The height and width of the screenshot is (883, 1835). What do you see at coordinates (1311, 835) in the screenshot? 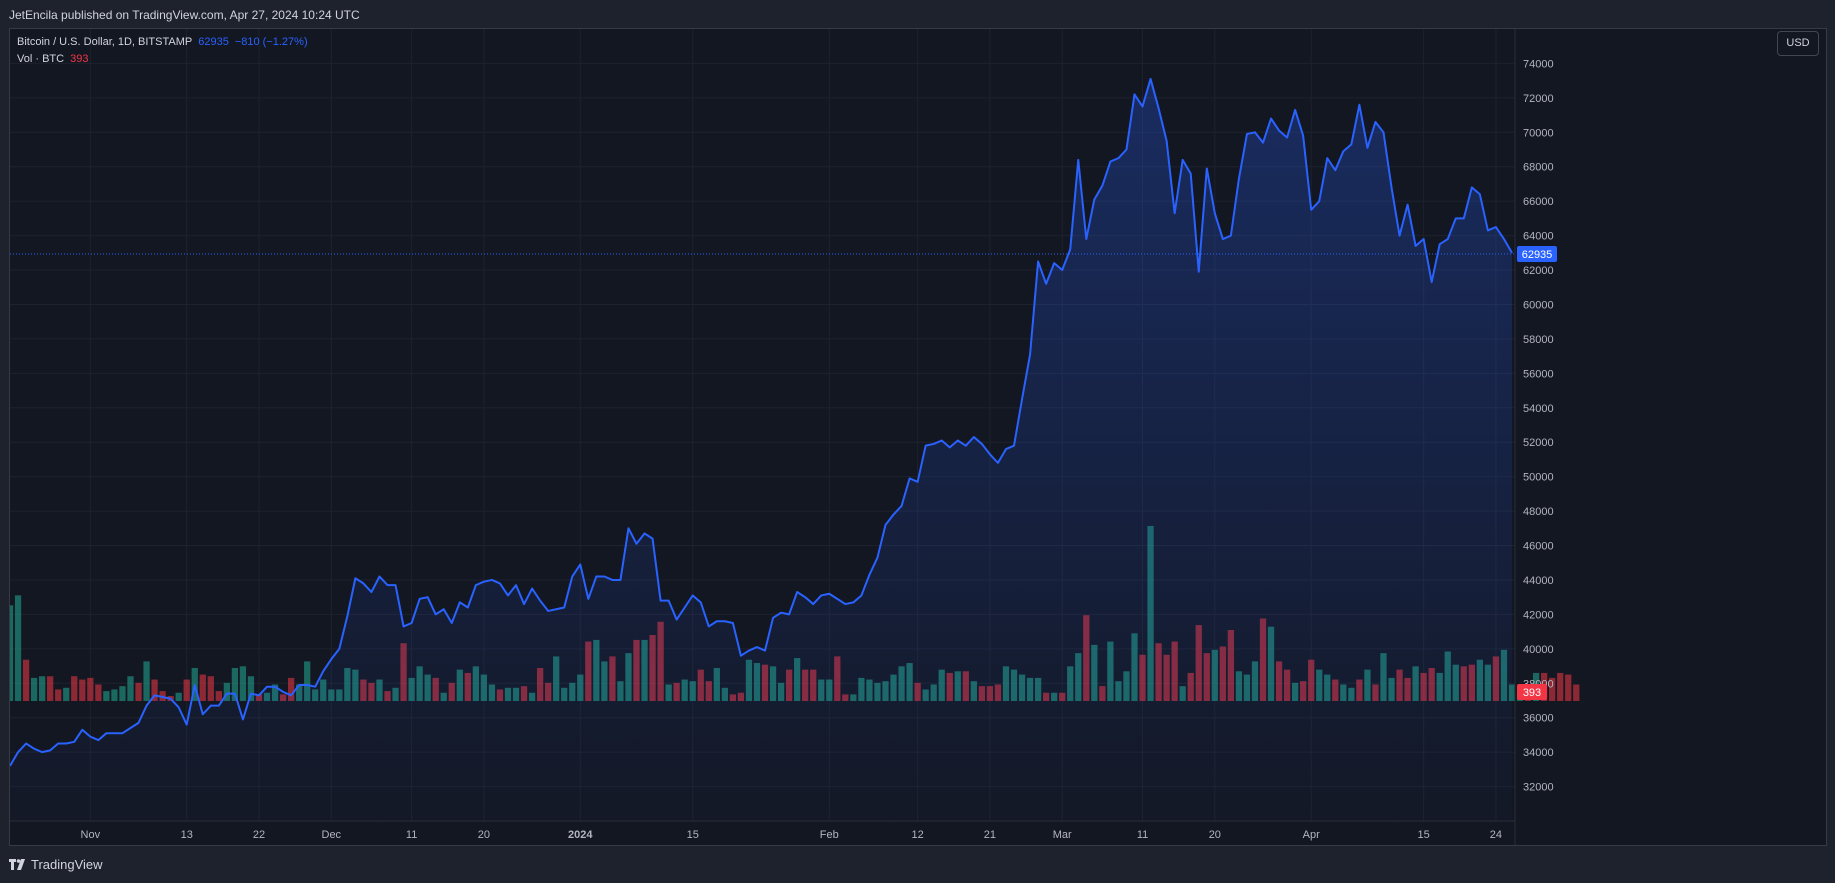
I see `x-tick-label: Apr` at bounding box center [1311, 835].